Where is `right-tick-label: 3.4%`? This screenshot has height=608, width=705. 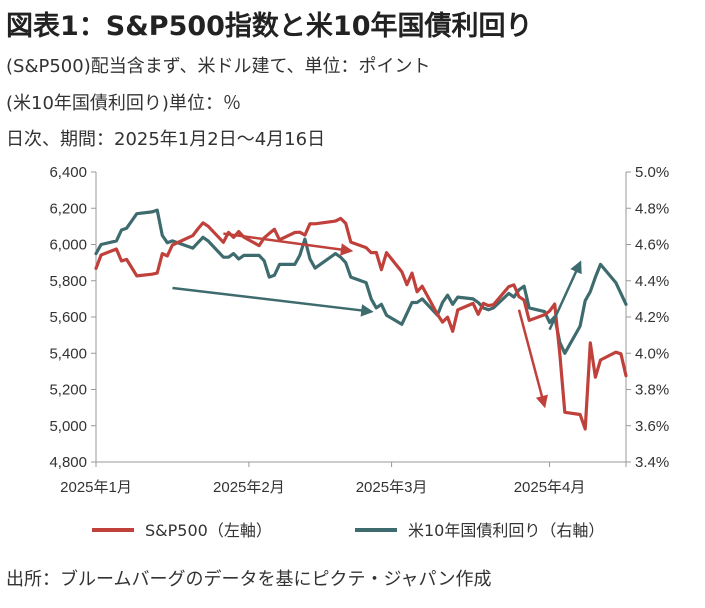
right-tick-label: 3.4% is located at coordinates (652, 462).